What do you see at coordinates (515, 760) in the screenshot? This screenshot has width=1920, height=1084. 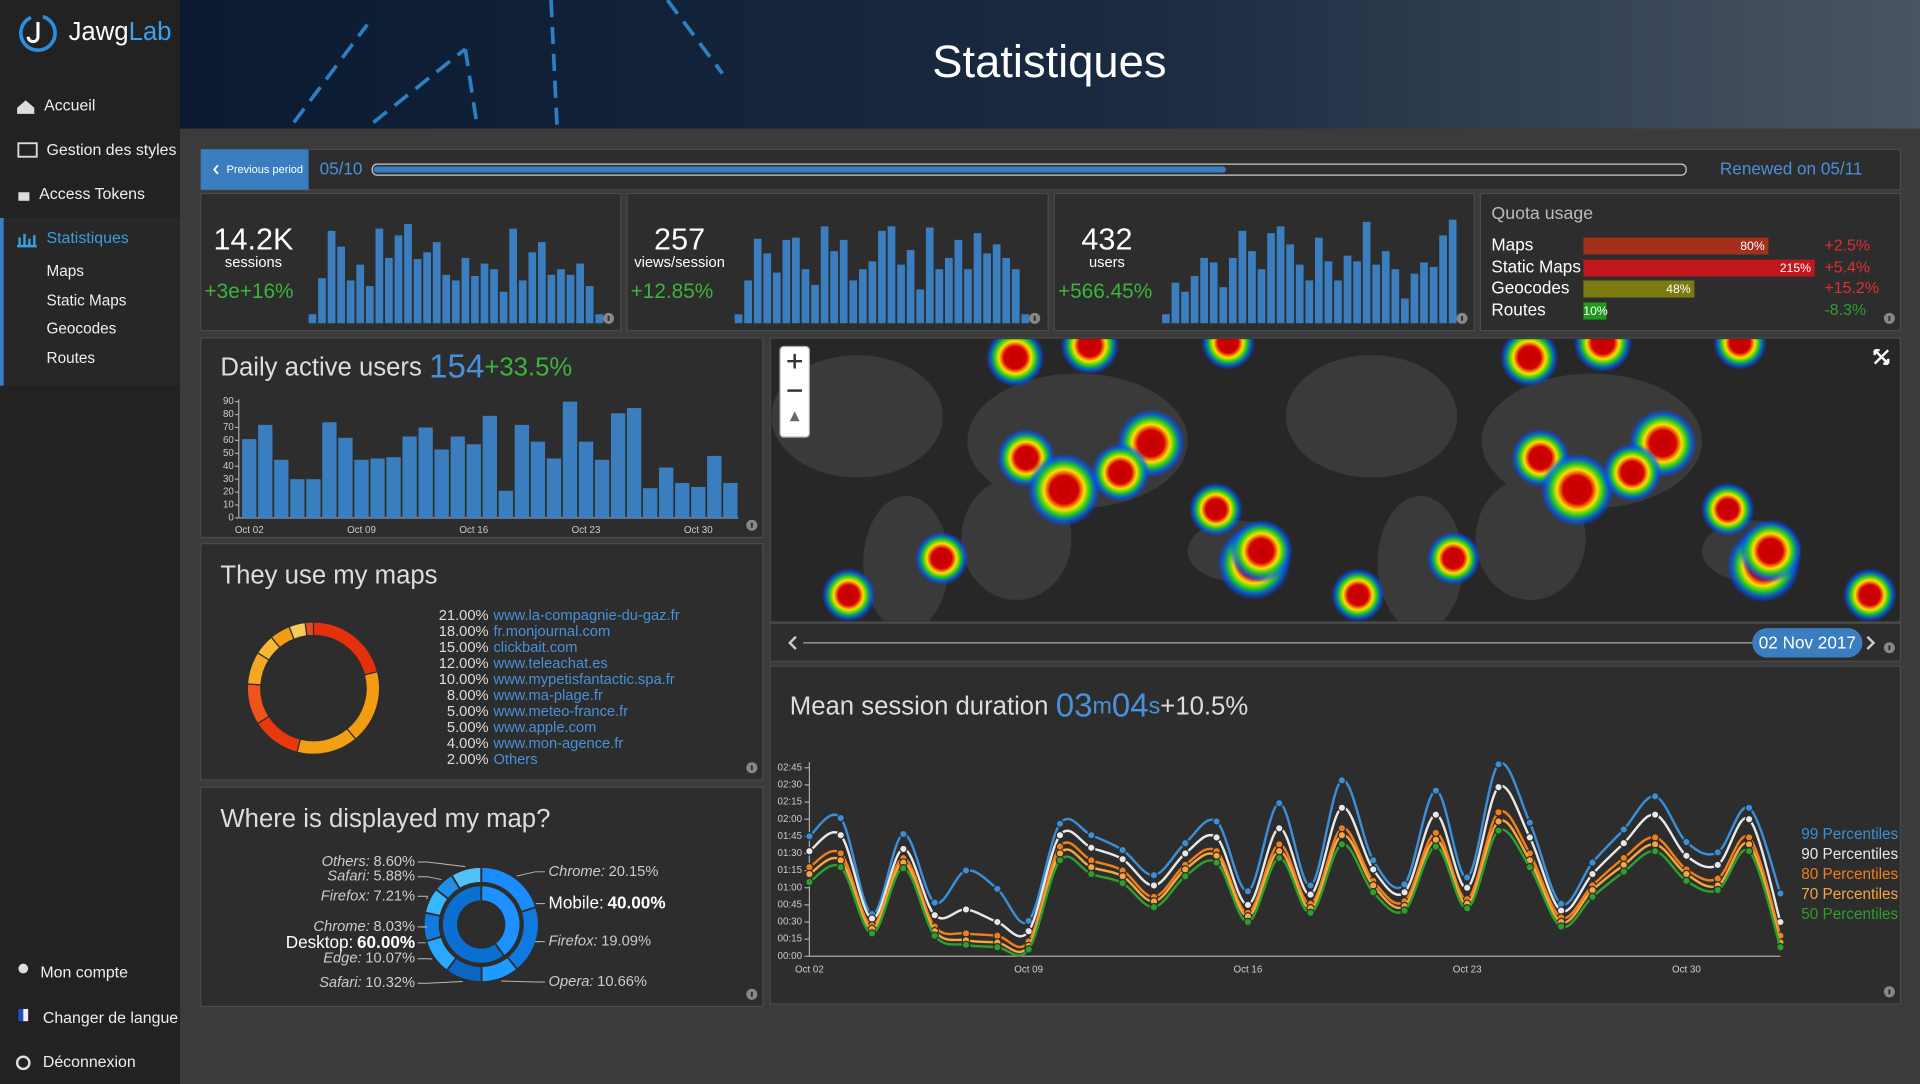 I see `share-site: Others` at bounding box center [515, 760].